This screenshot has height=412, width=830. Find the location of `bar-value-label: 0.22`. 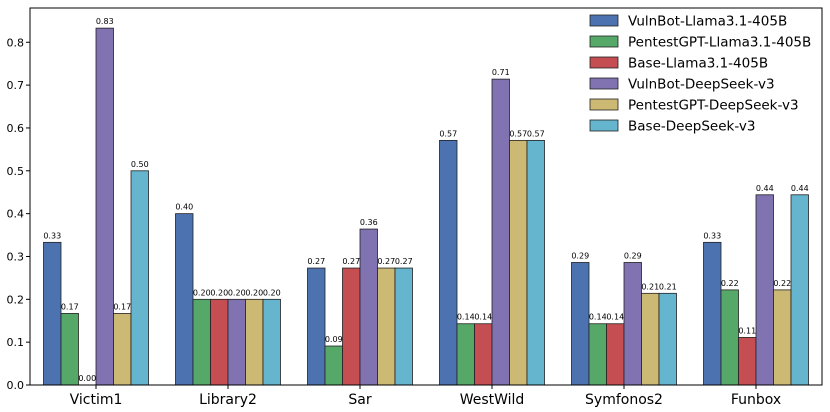

bar-value-label: 0.22 is located at coordinates (730, 283).